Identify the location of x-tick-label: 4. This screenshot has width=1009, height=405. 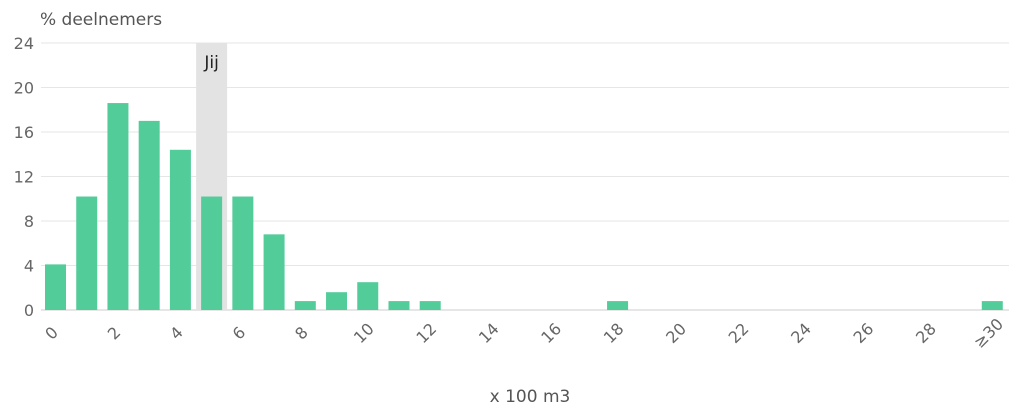
(176, 333).